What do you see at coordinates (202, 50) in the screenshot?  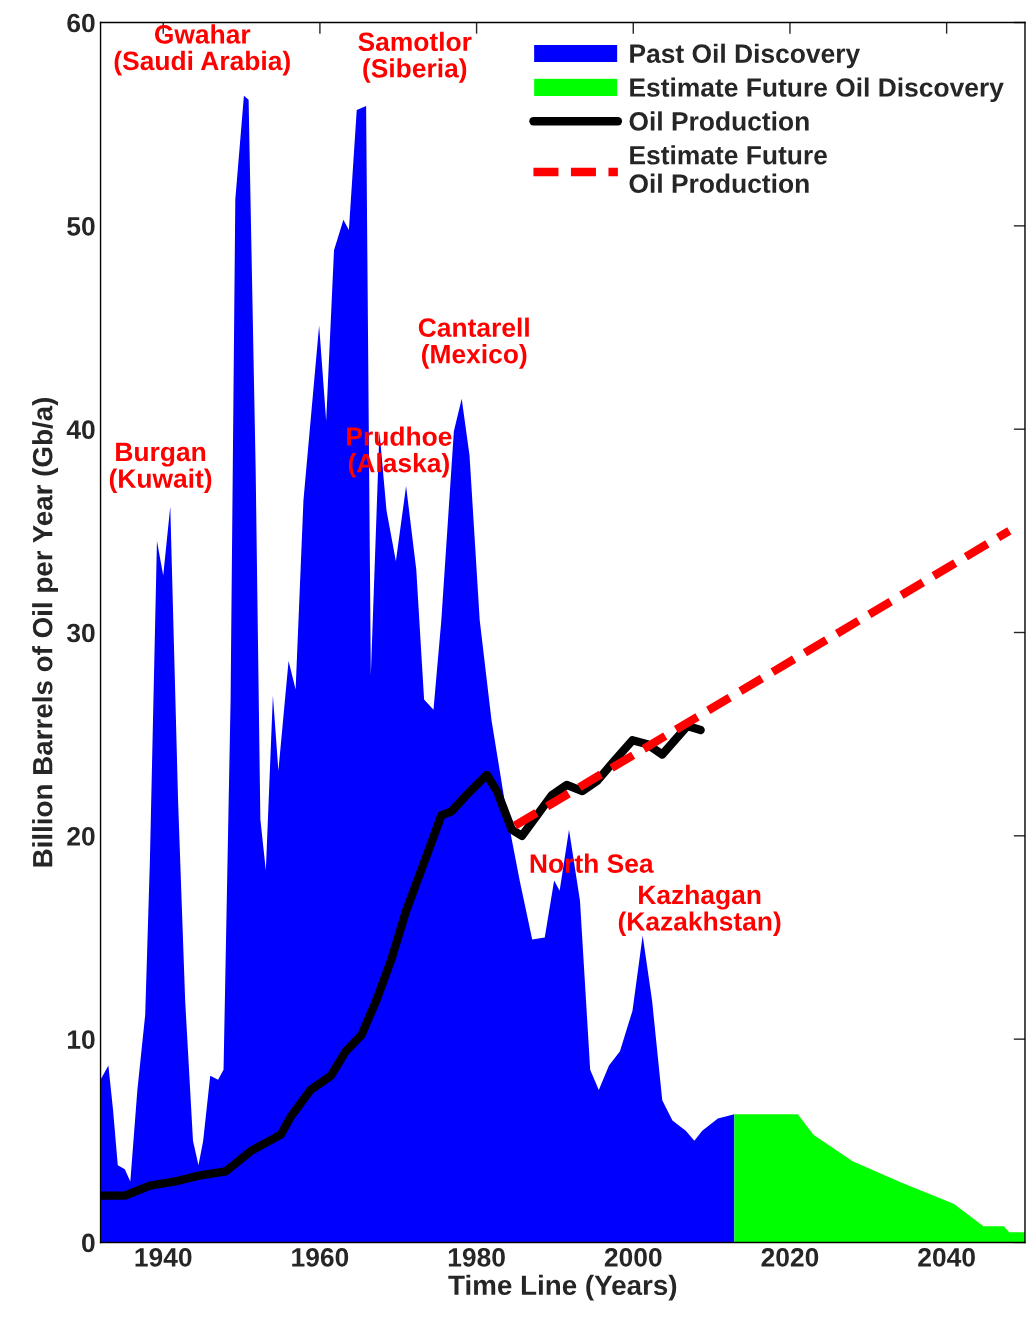 I see `annotation: Gwahar (Saudi Arabia)` at bounding box center [202, 50].